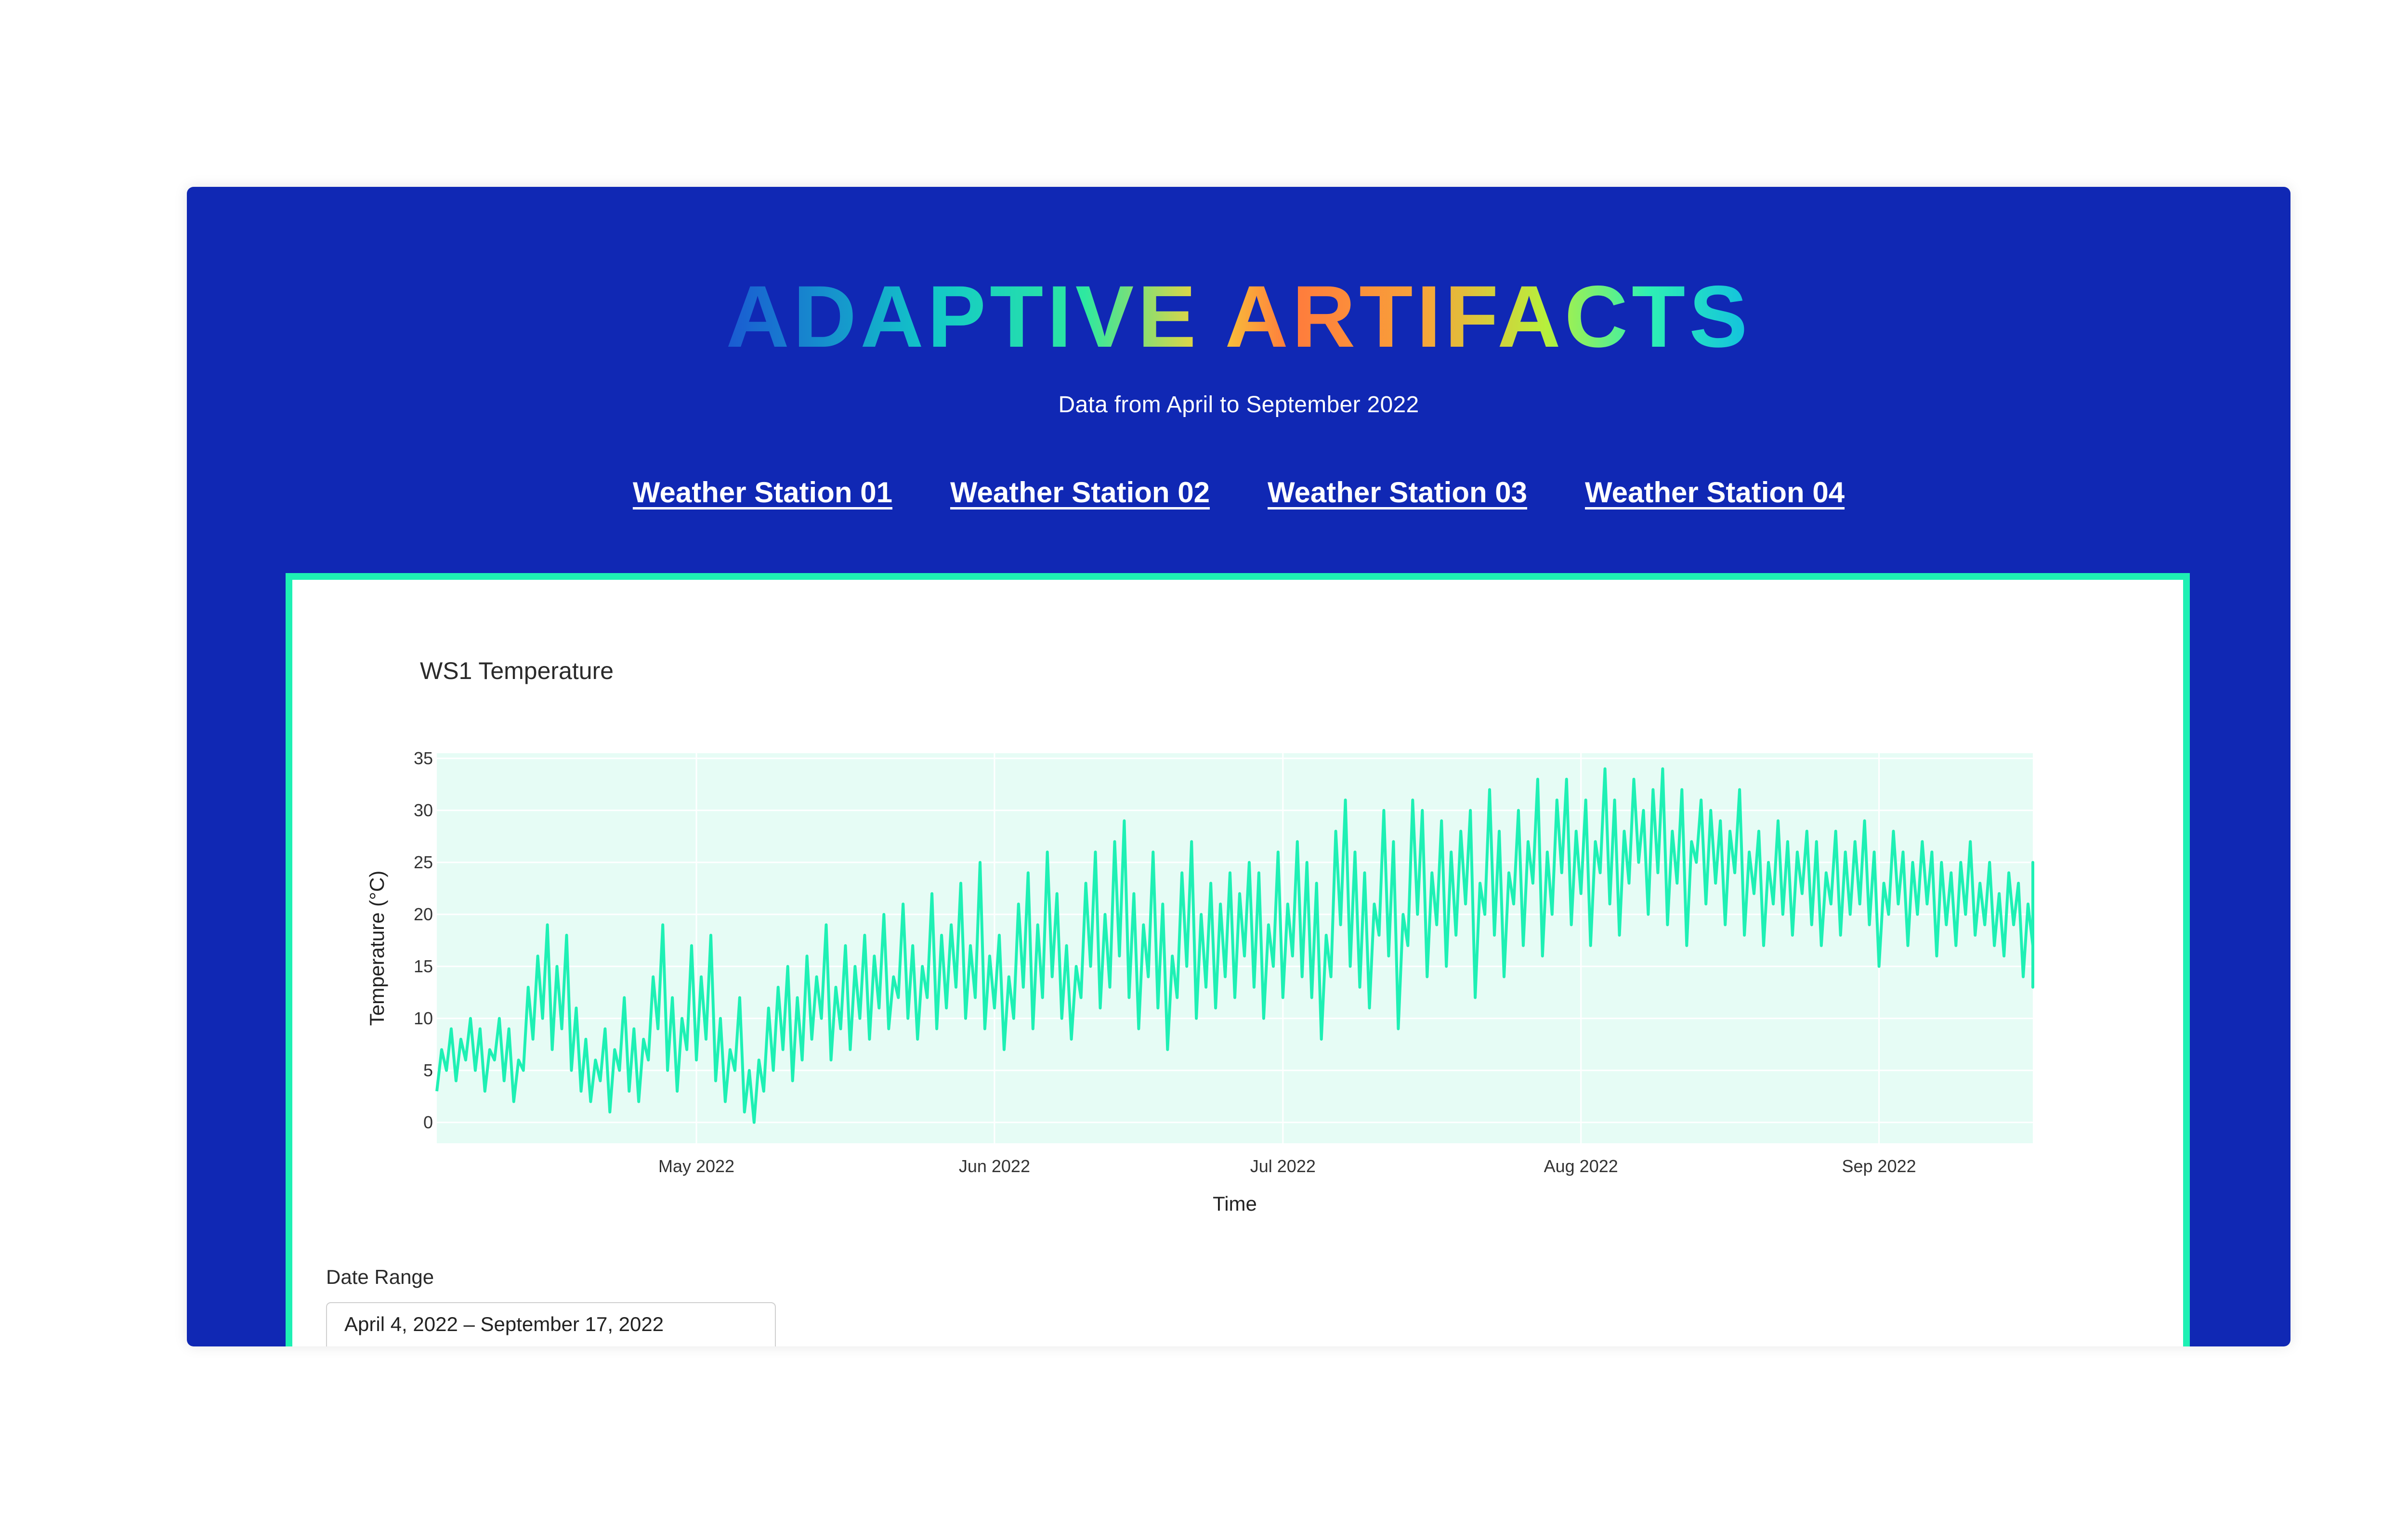  Describe the element at coordinates (1283, 1166) in the screenshot. I see `x-tick-label: Jul 2022` at that location.